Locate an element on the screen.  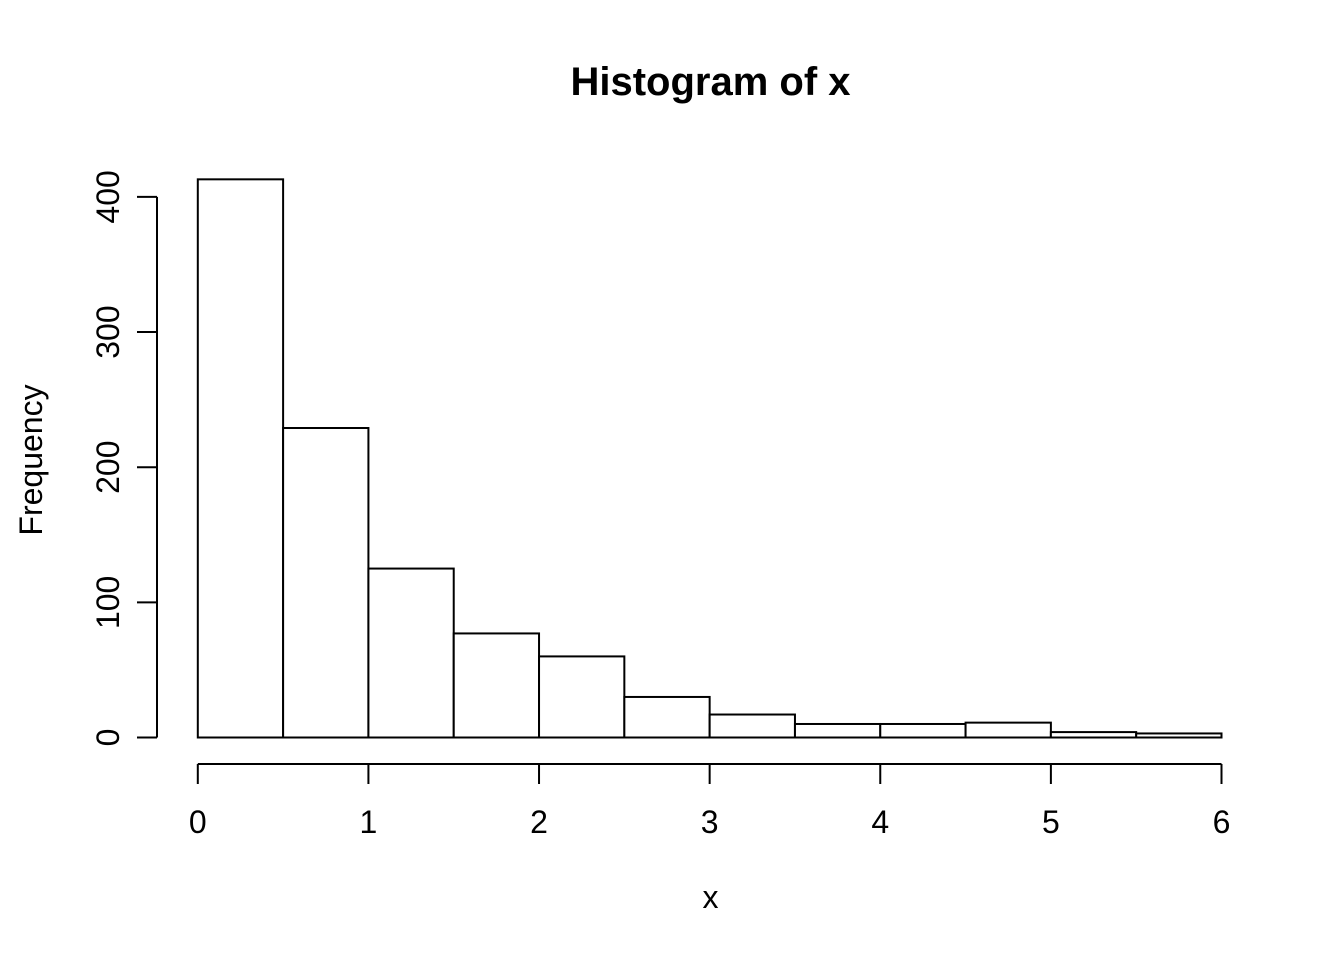
x-tick-label: 6 is located at coordinates (1222, 822).